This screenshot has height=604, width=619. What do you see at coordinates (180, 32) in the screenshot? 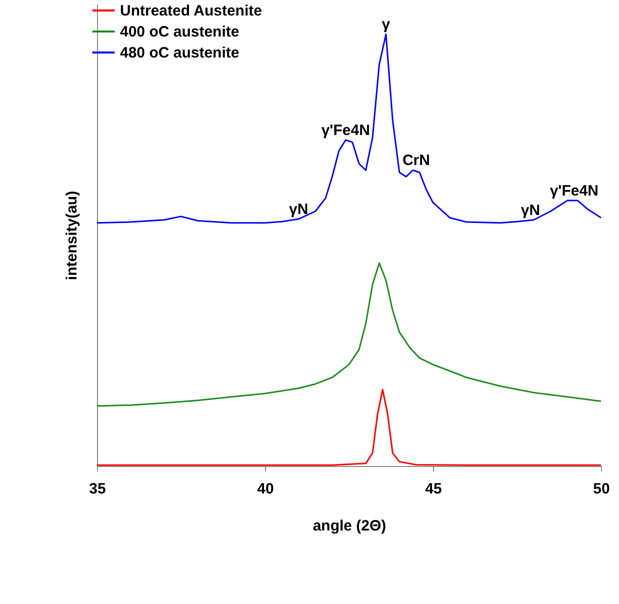
I see `legend-label: 400 oC austenite` at bounding box center [180, 32].